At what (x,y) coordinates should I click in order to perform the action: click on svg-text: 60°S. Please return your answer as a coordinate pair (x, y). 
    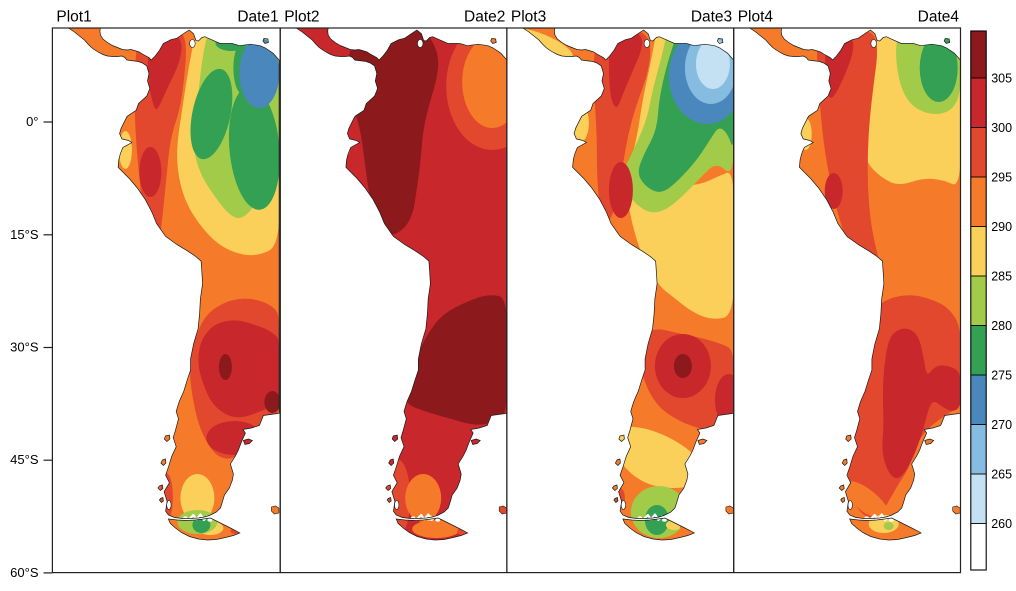
    Looking at the image, I should click on (24, 572).